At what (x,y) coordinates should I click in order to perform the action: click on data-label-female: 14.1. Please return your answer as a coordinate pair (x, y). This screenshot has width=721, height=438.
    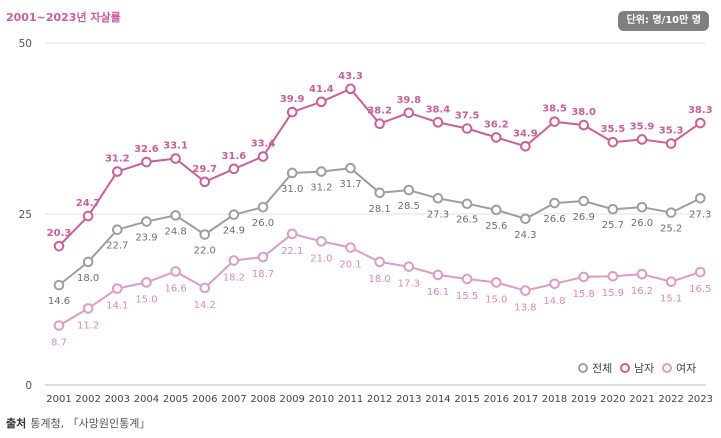
    Looking at the image, I should click on (117, 306).